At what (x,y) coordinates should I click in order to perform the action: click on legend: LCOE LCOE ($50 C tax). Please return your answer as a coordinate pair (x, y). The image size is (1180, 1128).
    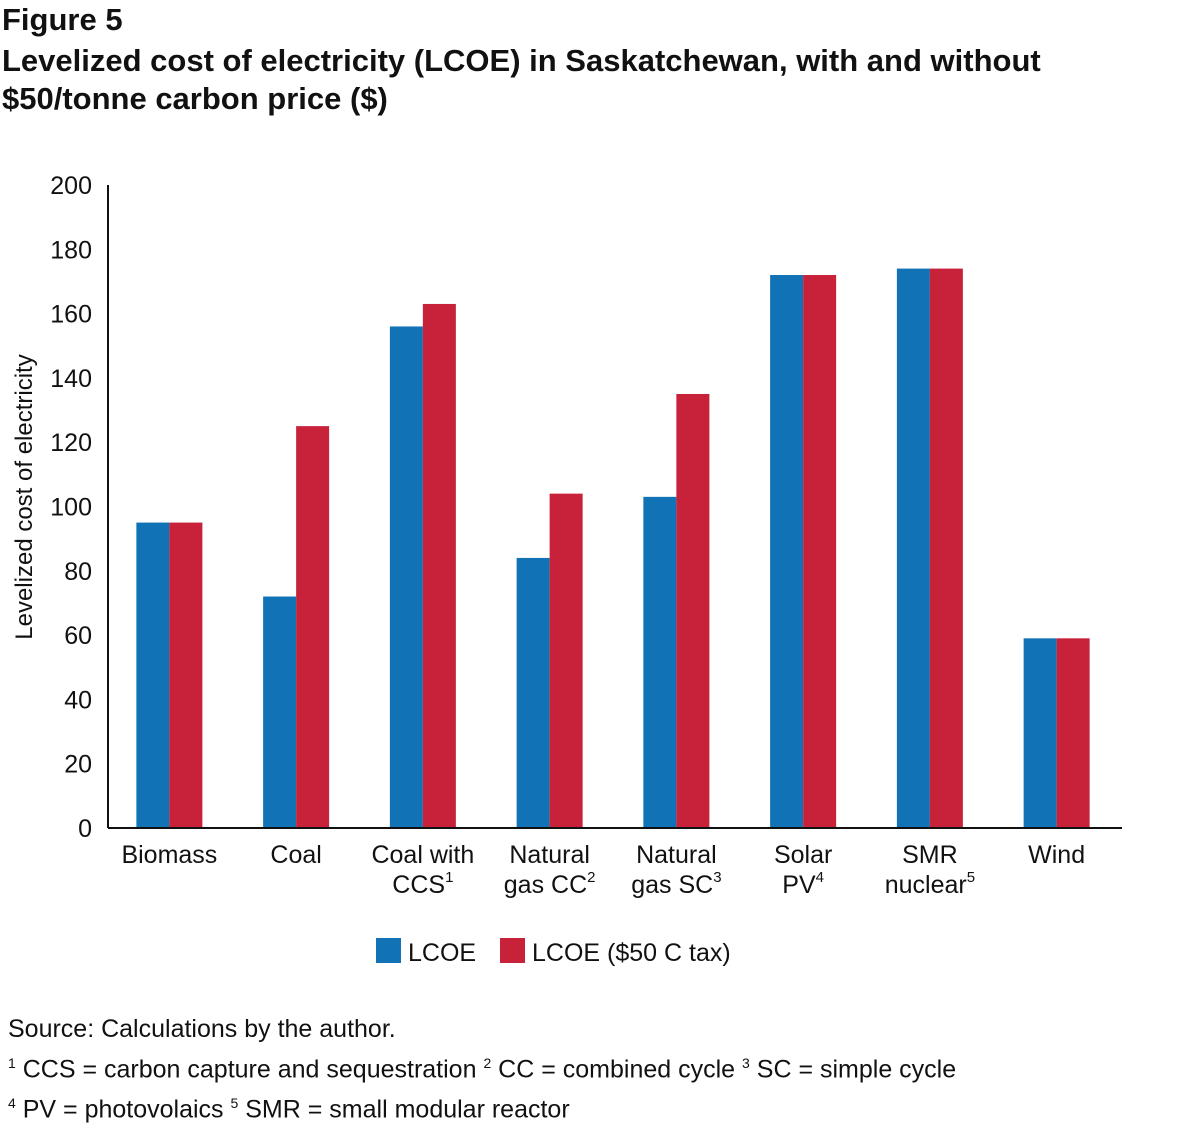
    Looking at the image, I should click on (553, 952).